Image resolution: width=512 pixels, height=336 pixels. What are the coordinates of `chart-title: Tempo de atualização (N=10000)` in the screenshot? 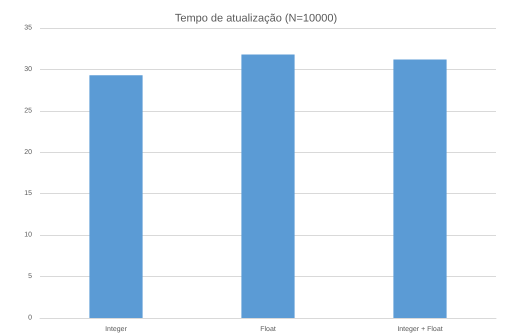 It's located at (256, 18).